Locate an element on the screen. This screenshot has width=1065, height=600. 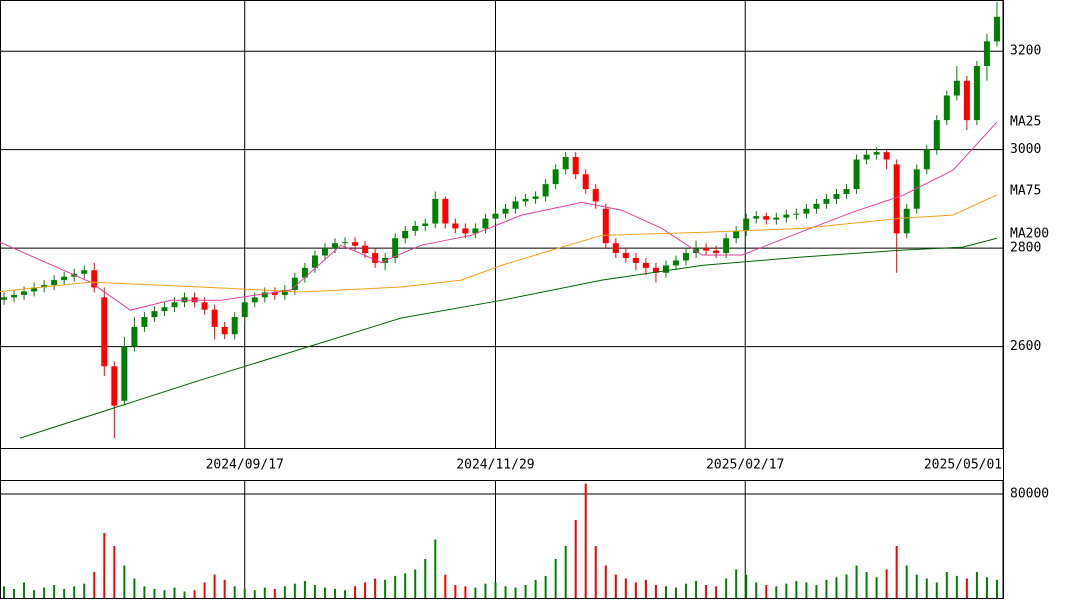
y-tick-label: 3000 is located at coordinates (1025, 149).